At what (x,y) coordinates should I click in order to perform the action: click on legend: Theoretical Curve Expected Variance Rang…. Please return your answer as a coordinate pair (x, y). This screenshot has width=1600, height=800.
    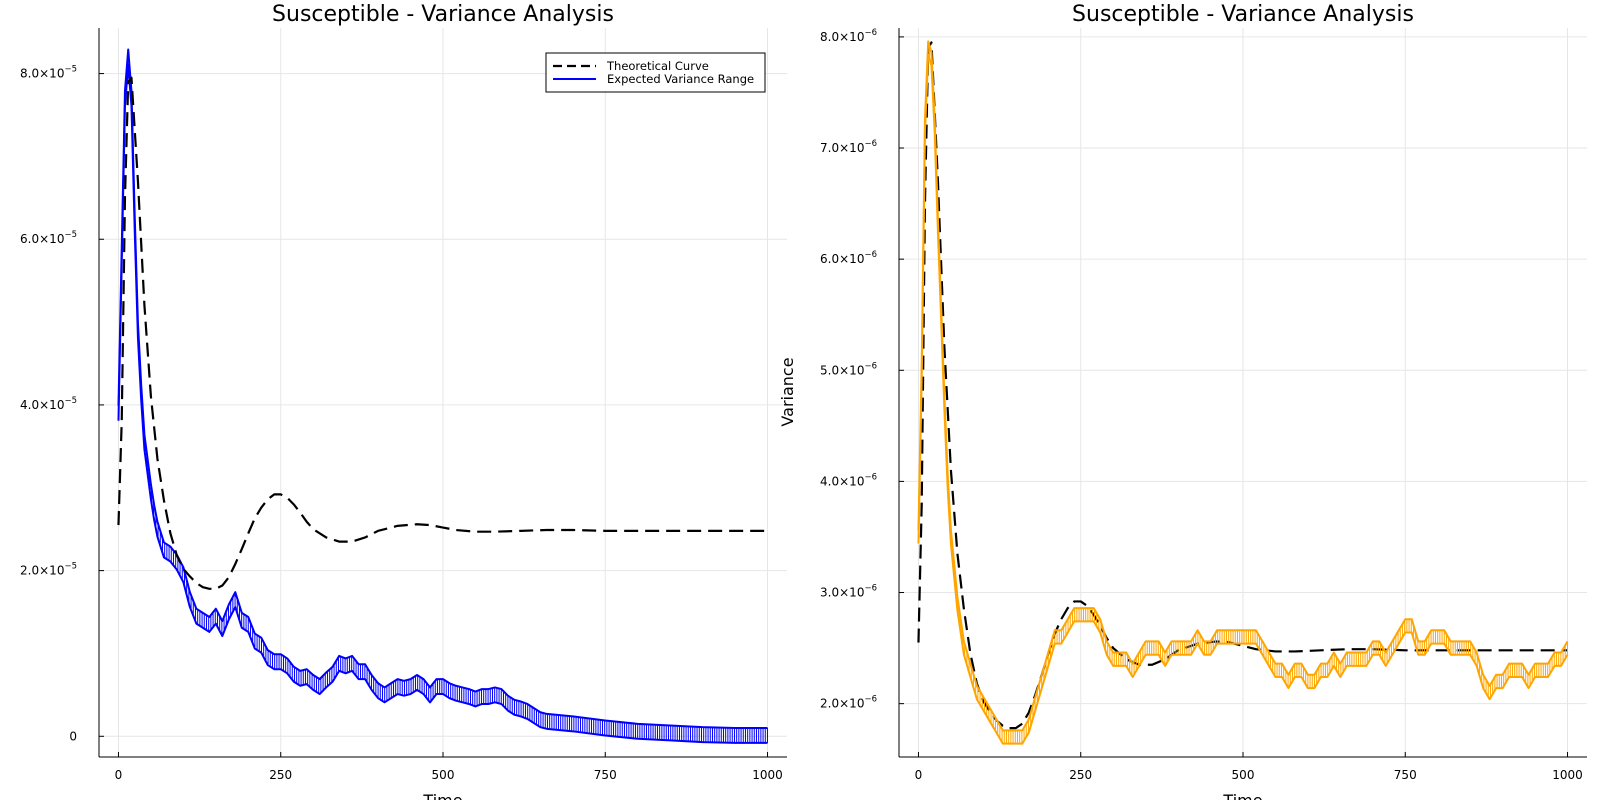
    Looking at the image, I should click on (655, 72).